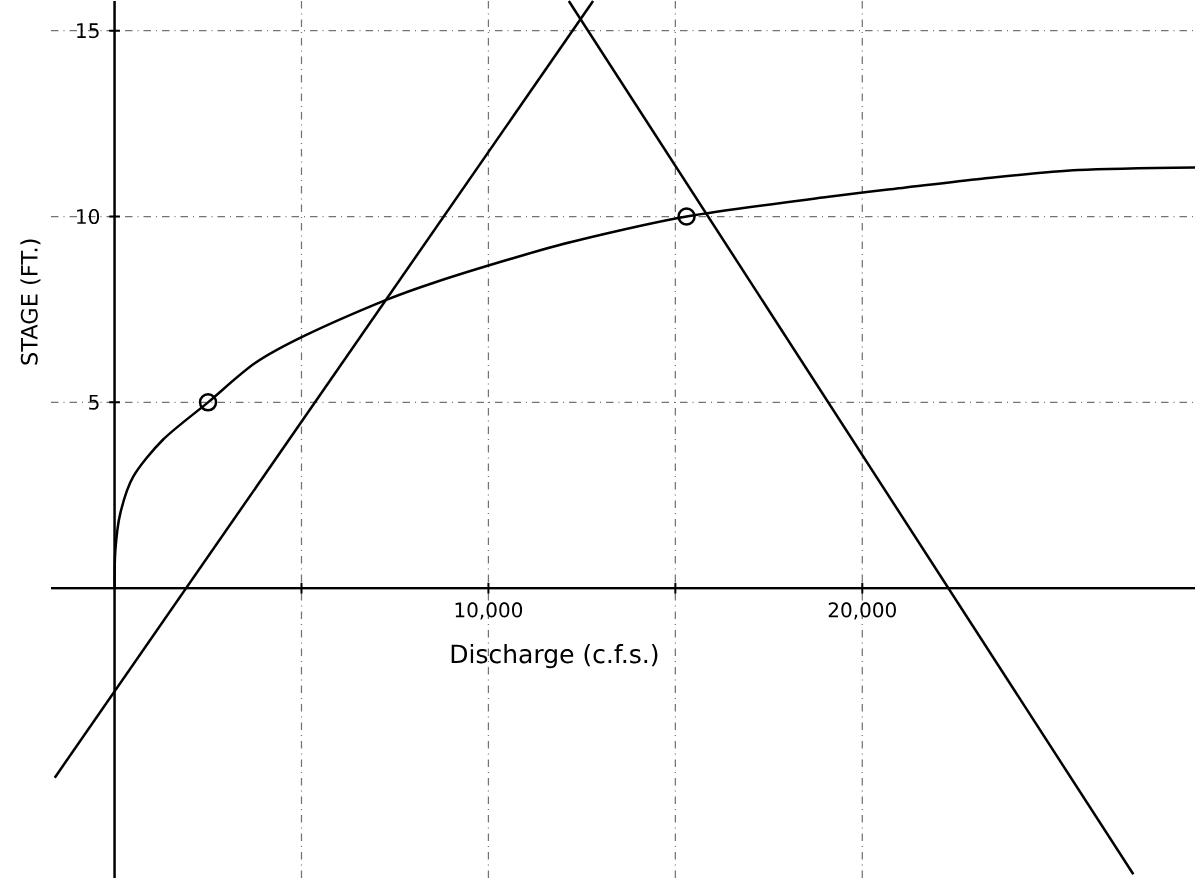 This screenshot has height=879, width=1195. I want to click on y-tick-label: 5, so click(94, 402).